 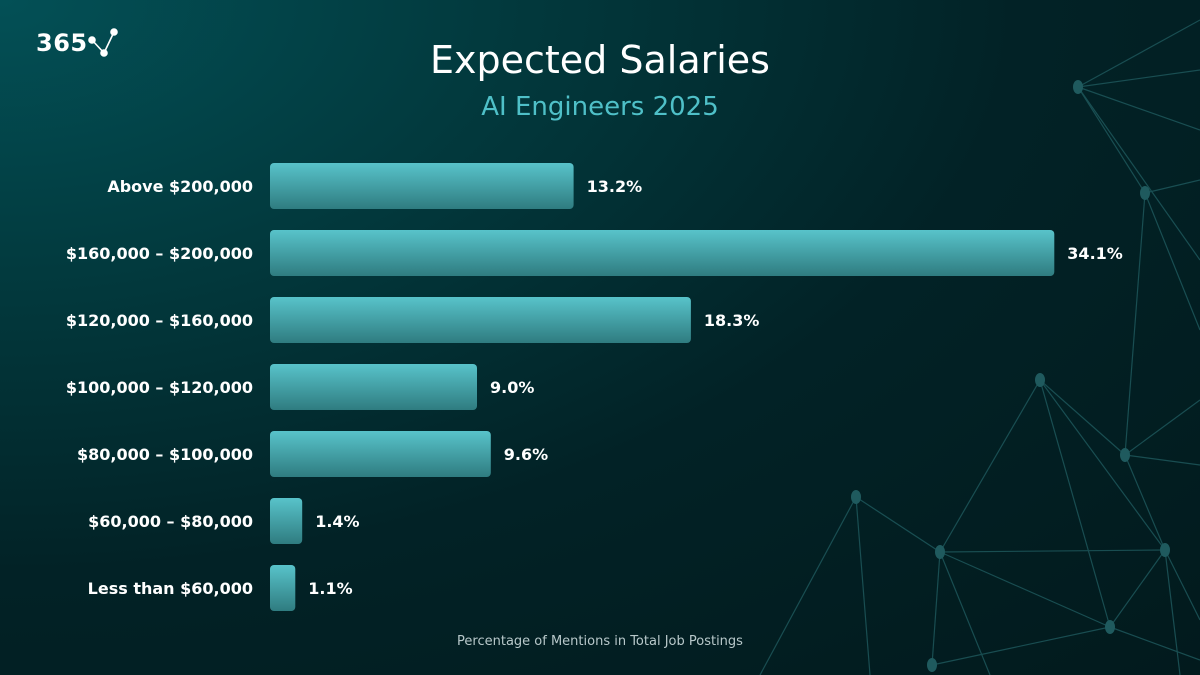 What do you see at coordinates (600, 60) in the screenshot?
I see `chart-title: Expected Salaries` at bounding box center [600, 60].